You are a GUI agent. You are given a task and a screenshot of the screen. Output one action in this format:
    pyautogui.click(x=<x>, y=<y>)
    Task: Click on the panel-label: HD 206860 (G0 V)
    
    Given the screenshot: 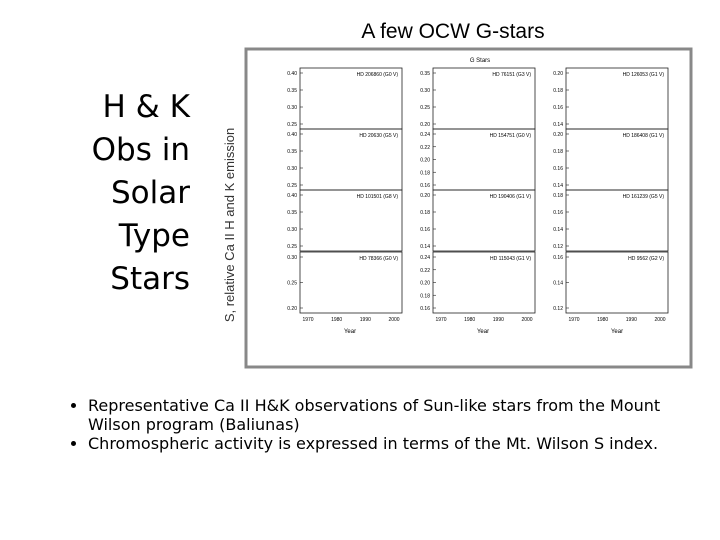 What is the action you would take?
    pyautogui.click(x=378, y=75)
    